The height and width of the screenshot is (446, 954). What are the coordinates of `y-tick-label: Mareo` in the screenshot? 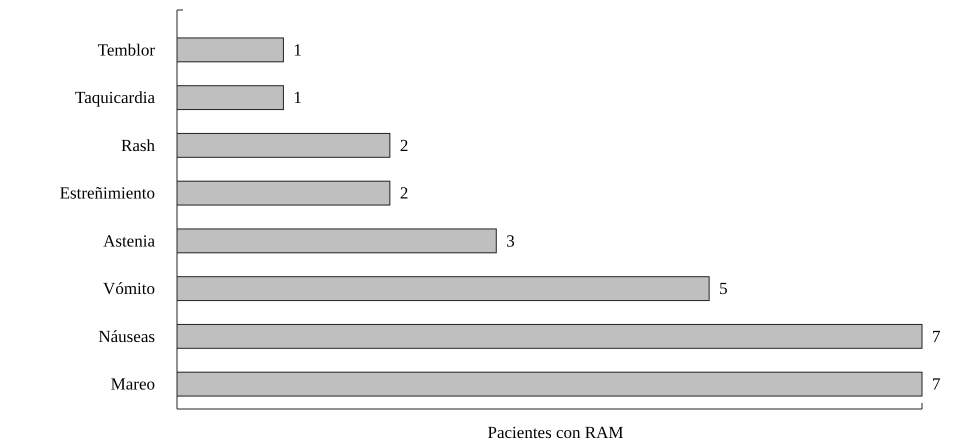 It's located at (132, 384).